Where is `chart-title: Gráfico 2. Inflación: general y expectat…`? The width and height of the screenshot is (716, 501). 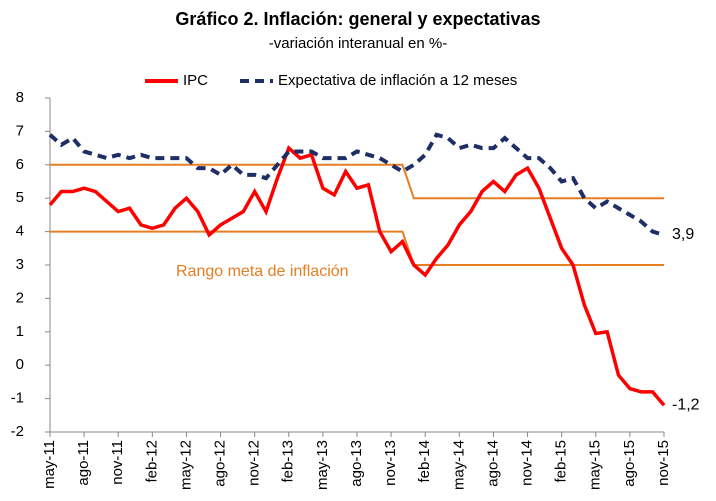
chart-title: Gráfico 2. Inflación: general y expectat… is located at coordinates (357, 19).